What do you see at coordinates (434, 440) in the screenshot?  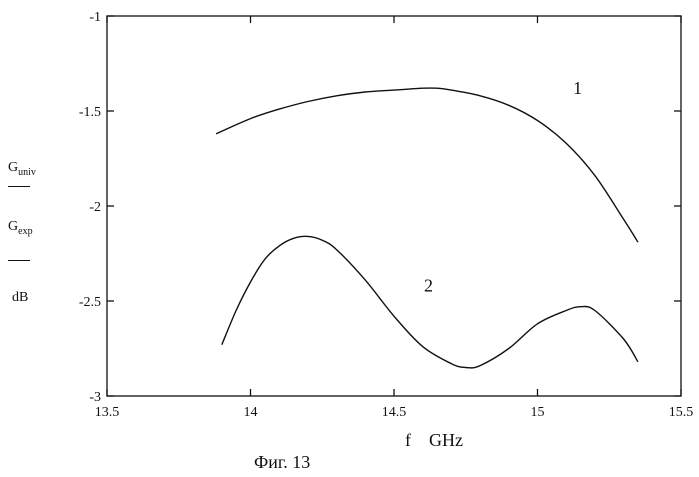 I see `x-axis-label: f GHz` at bounding box center [434, 440].